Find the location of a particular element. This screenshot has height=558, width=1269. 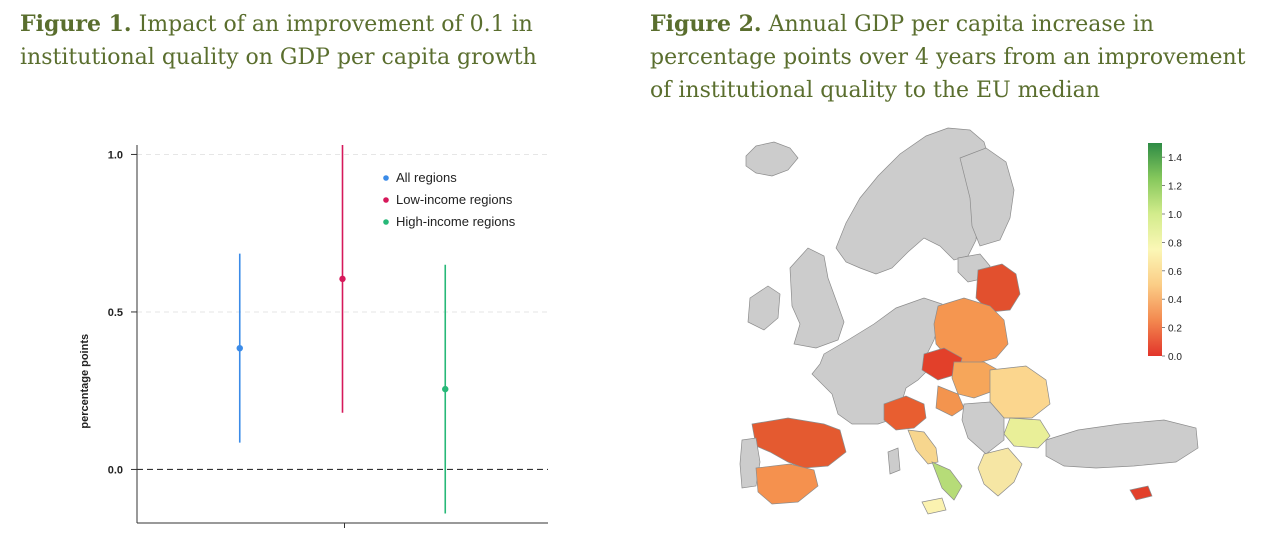

map-great-britain is located at coordinates (817, 298).